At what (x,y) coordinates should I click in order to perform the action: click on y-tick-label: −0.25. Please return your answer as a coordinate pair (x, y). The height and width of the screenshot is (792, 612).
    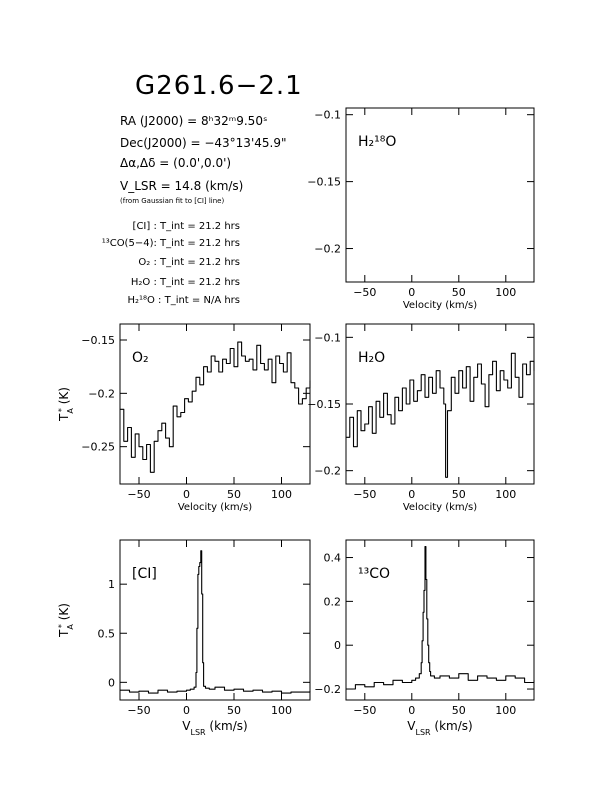
    Looking at the image, I should click on (98, 447).